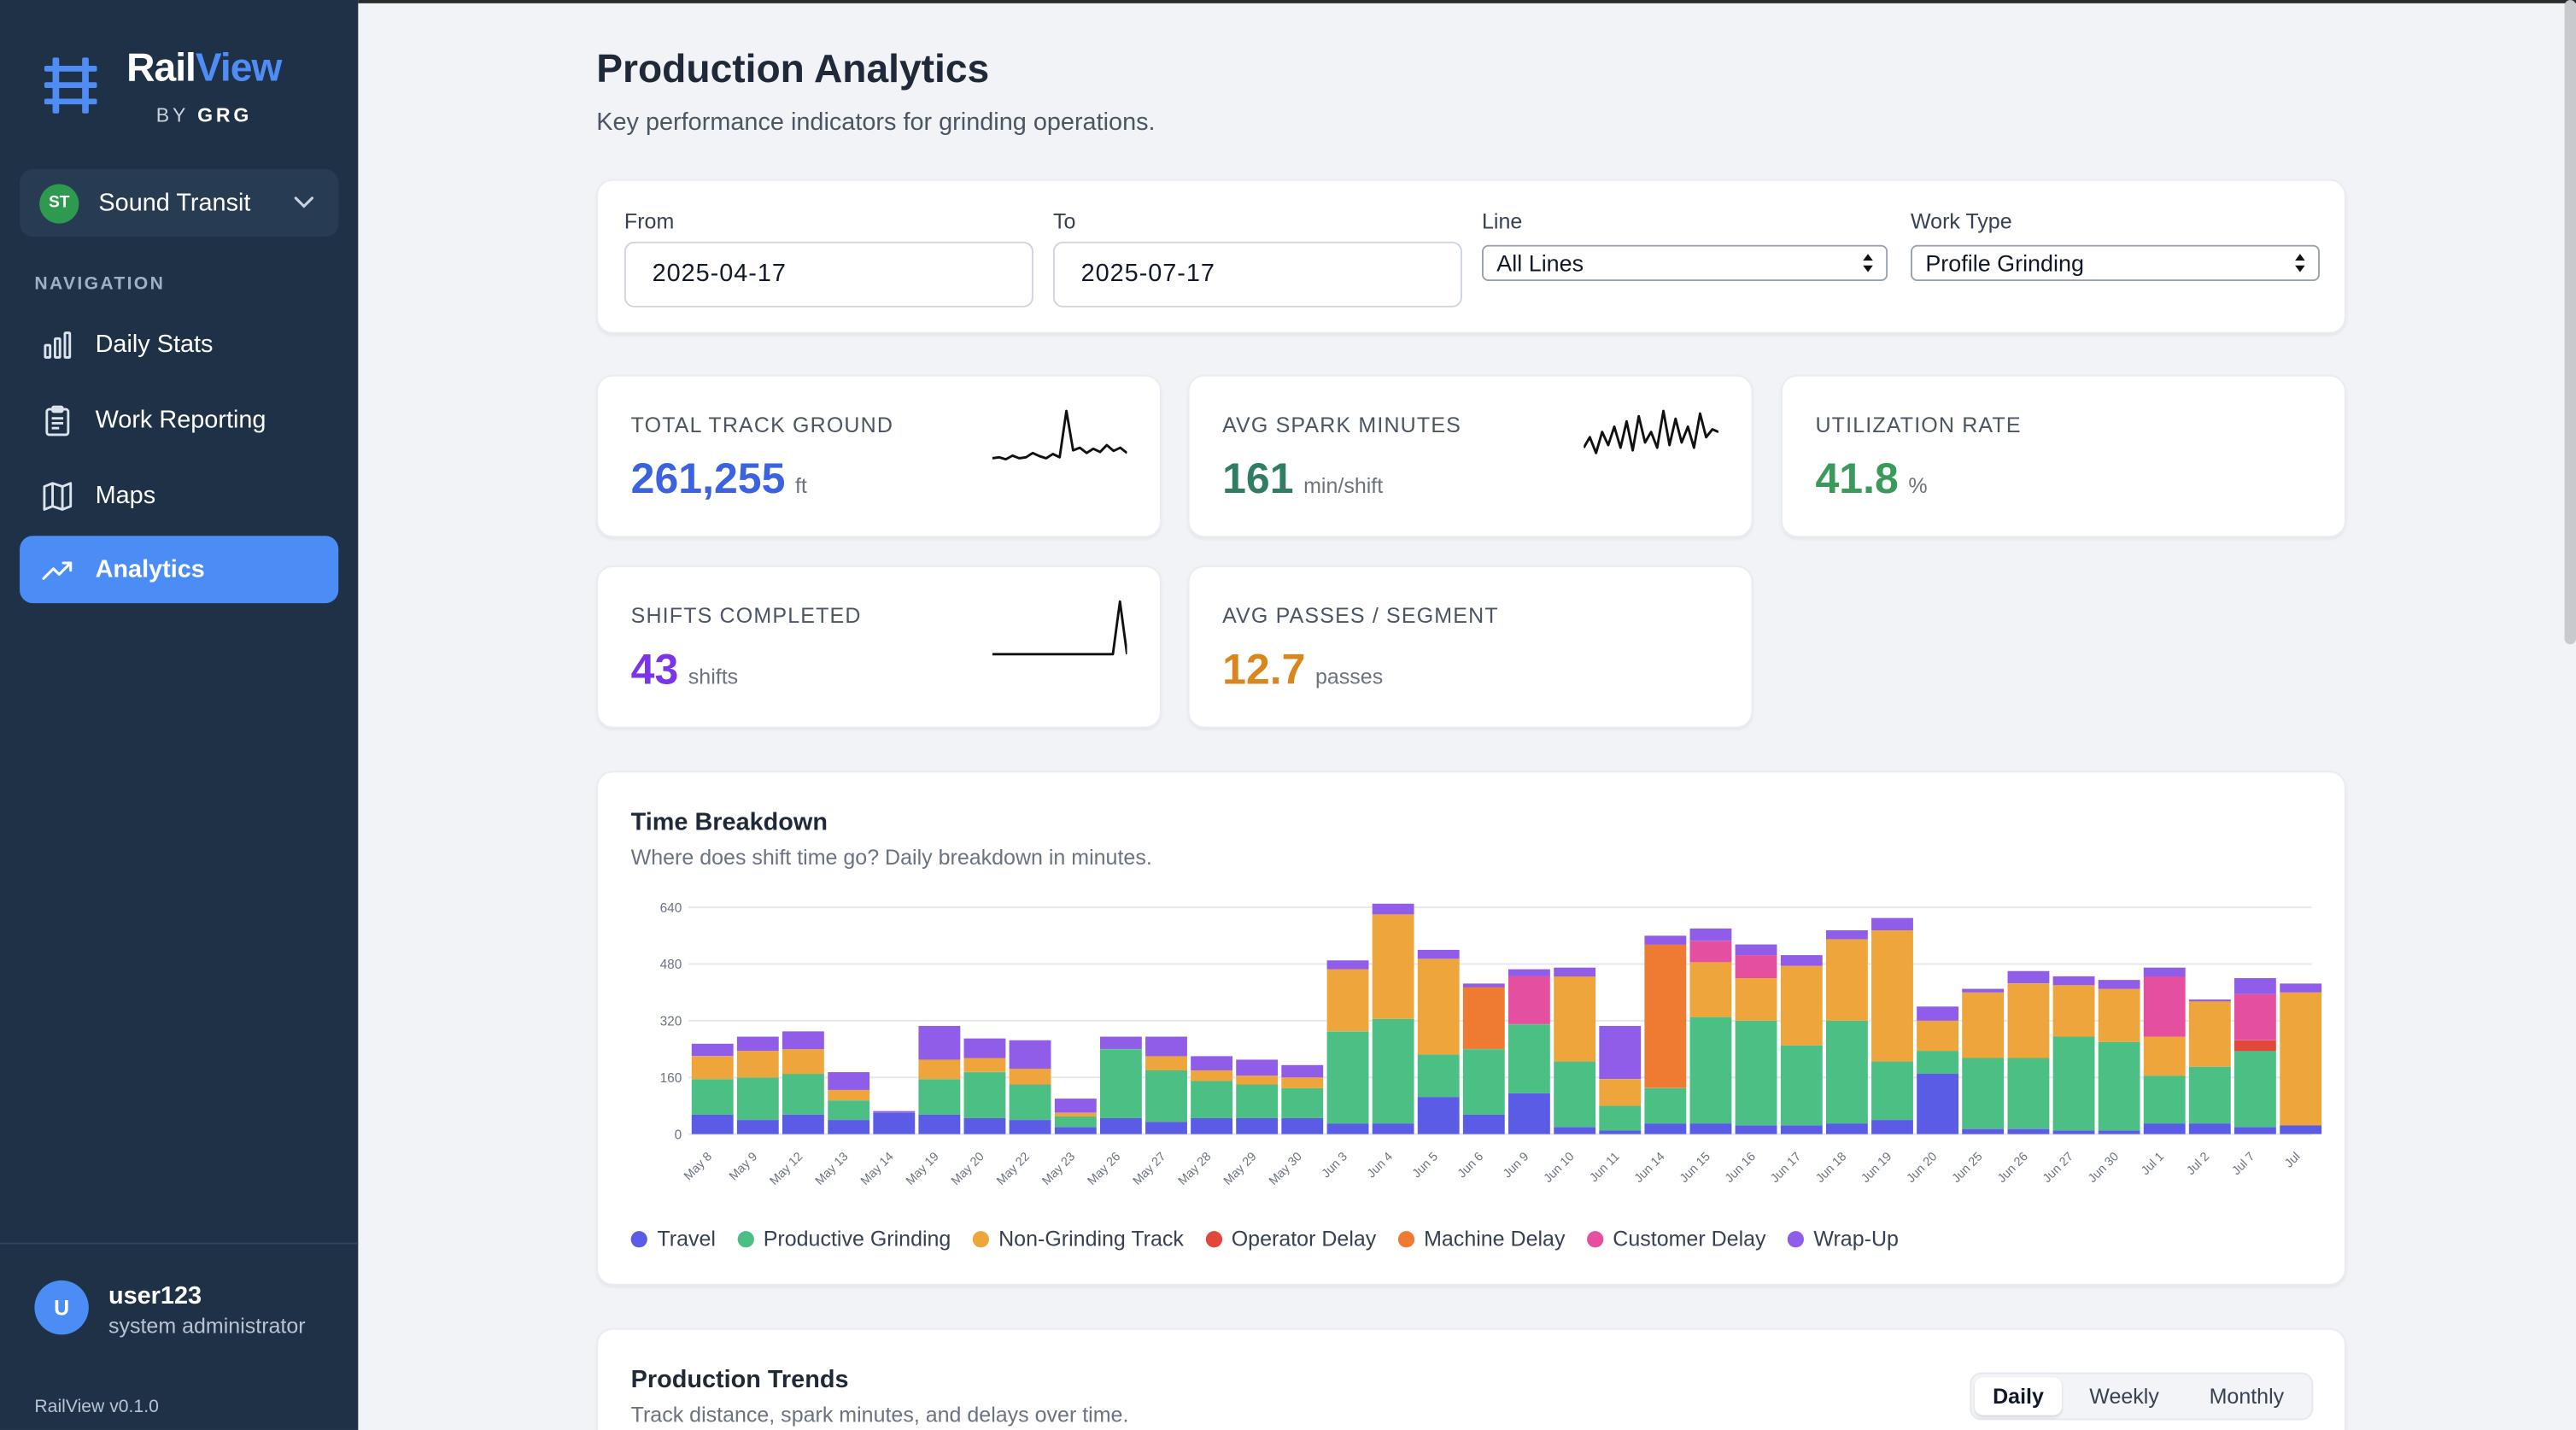 This screenshot has height=1430, width=2576. Describe the element at coordinates (2570, 322) in the screenshot. I see `page-scrollbar` at that location.